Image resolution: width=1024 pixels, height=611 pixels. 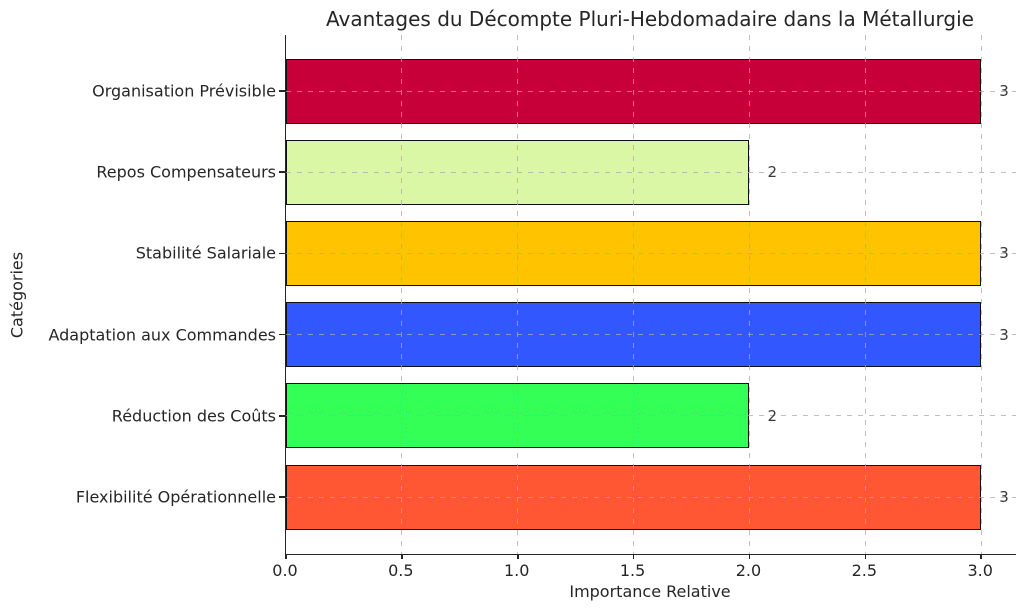 I want to click on x-tick-label: 3.0, so click(x=980, y=570).